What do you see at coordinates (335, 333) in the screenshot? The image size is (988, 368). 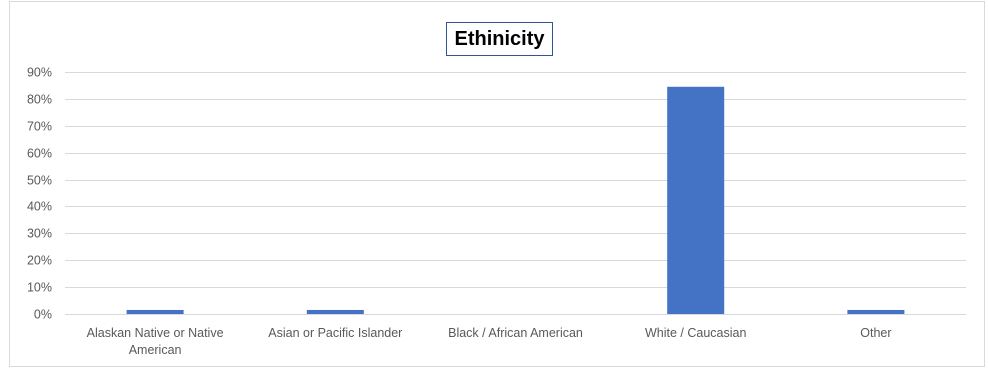 I see `x-tick-label: Asian or Pacific Islander` at bounding box center [335, 333].